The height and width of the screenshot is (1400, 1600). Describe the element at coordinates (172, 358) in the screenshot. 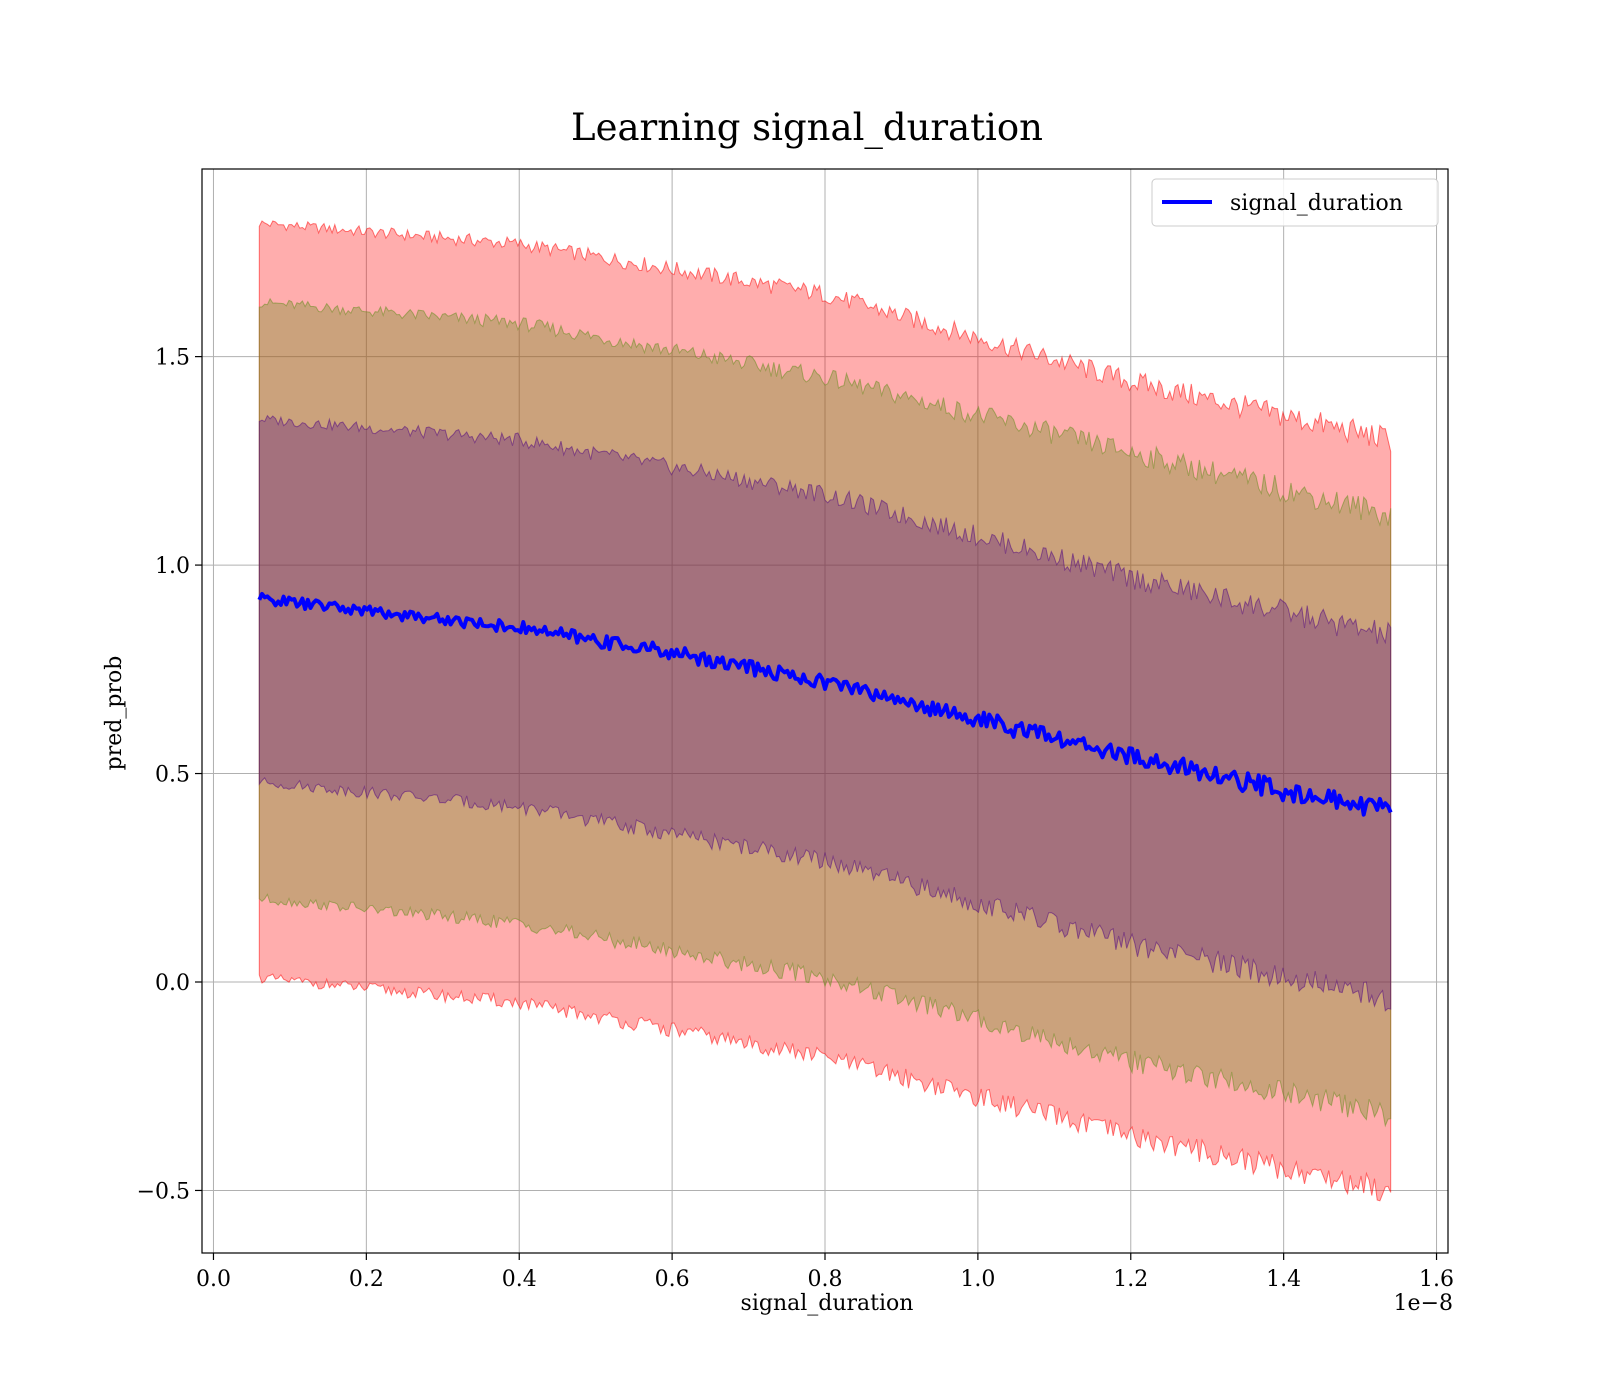

I see `y-tick-label: 1.5` at that location.